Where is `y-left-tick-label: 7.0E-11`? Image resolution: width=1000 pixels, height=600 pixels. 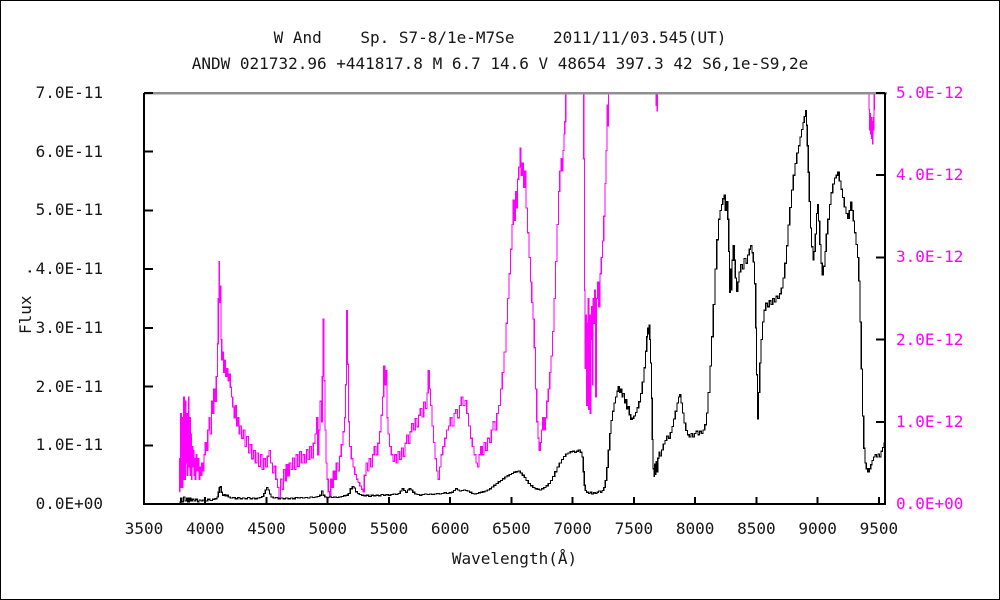 y-left-tick-label: 7.0E-11 is located at coordinates (69, 92).